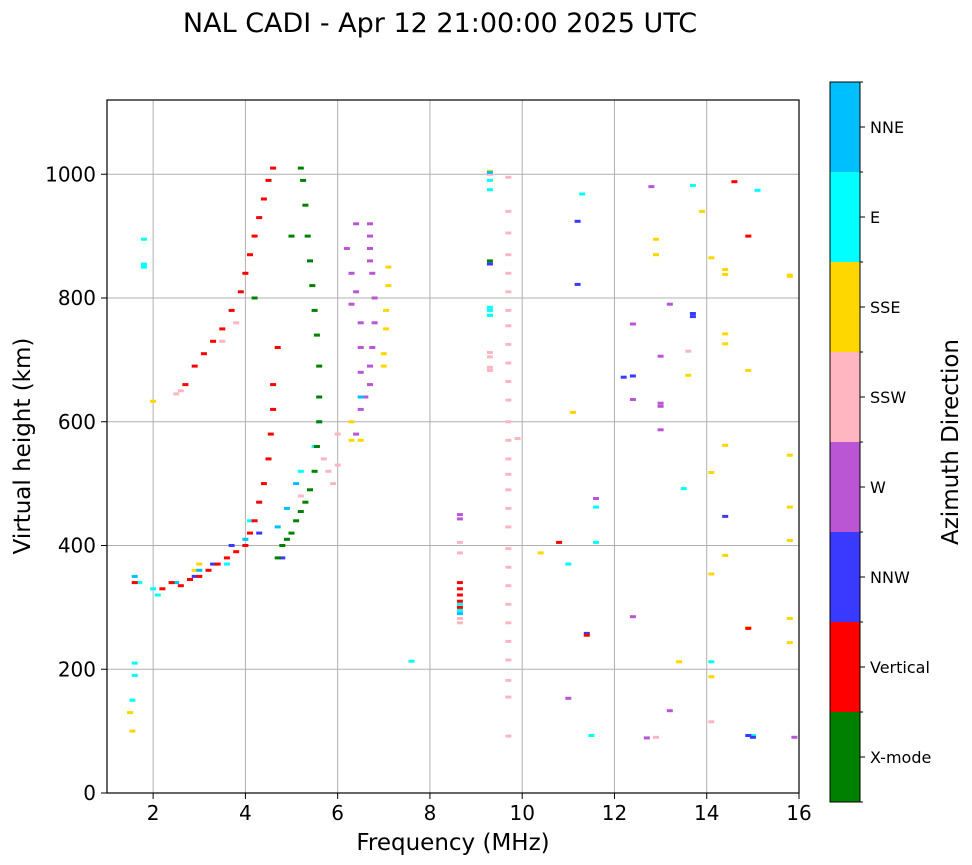 The width and height of the screenshot is (972, 865). What do you see at coordinates (900, 757) in the screenshot?
I see `colorbar-tick-label: X-mode` at bounding box center [900, 757].